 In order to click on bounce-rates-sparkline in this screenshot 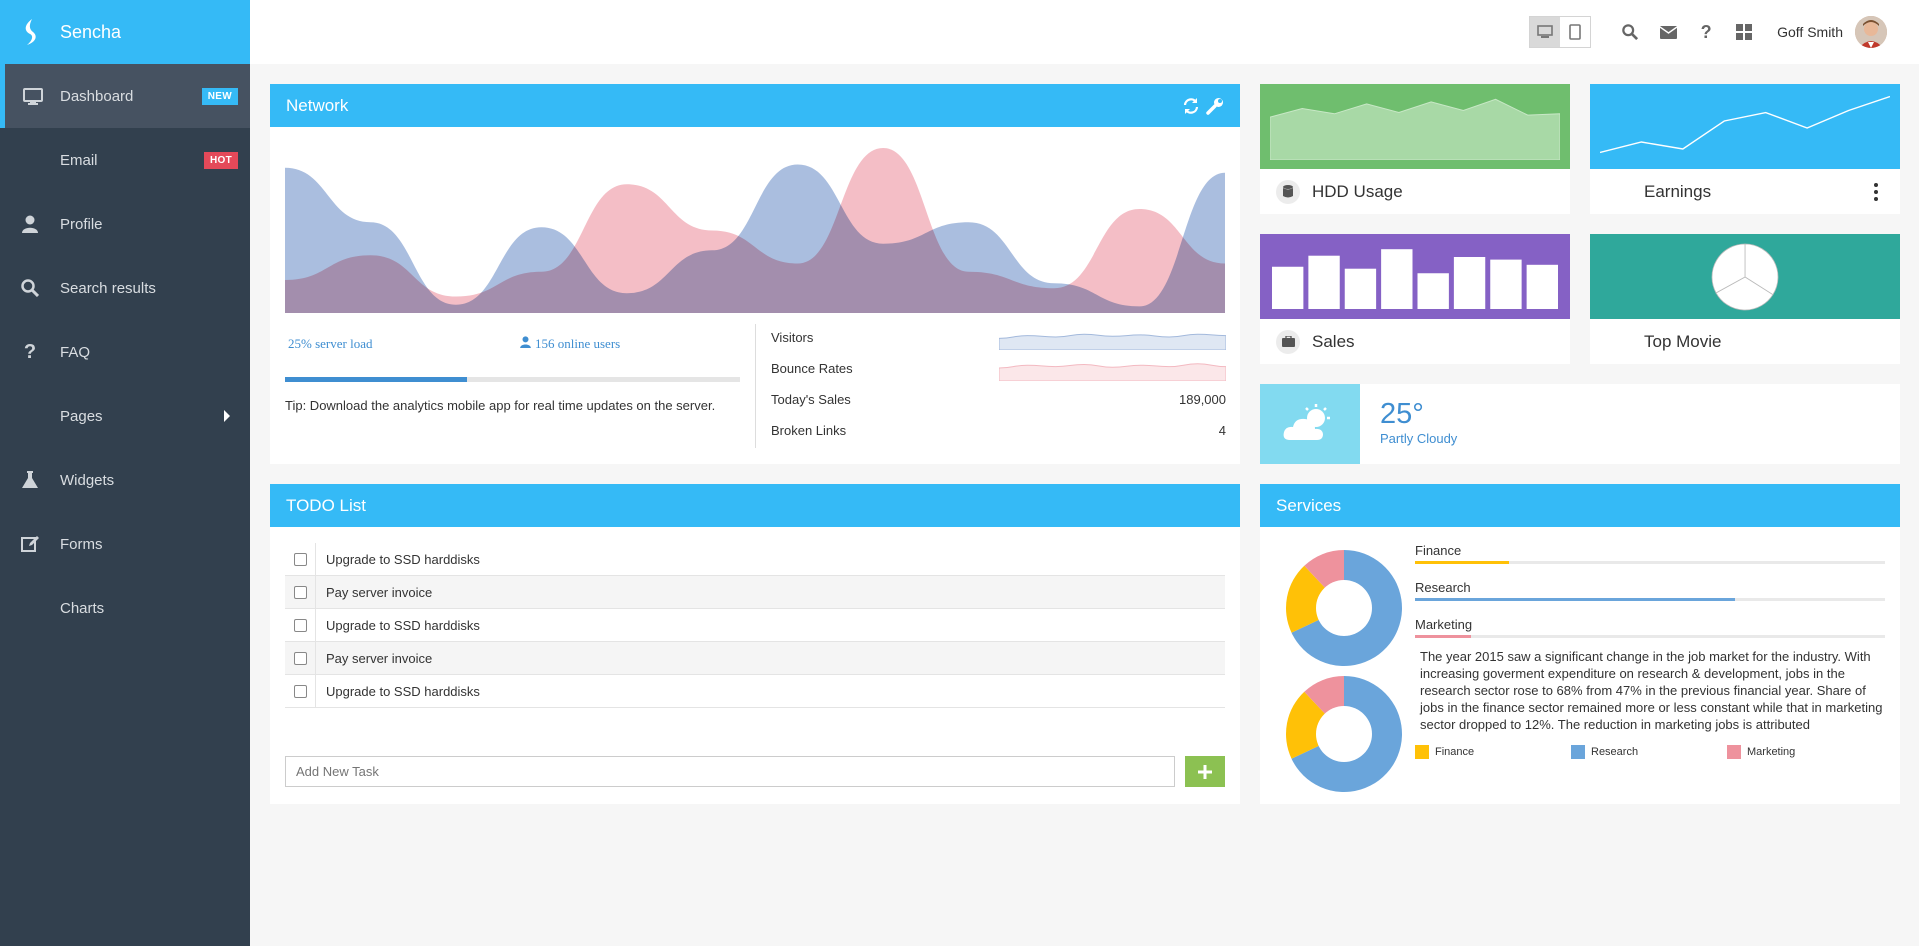, I will do `click(1112, 371)`.